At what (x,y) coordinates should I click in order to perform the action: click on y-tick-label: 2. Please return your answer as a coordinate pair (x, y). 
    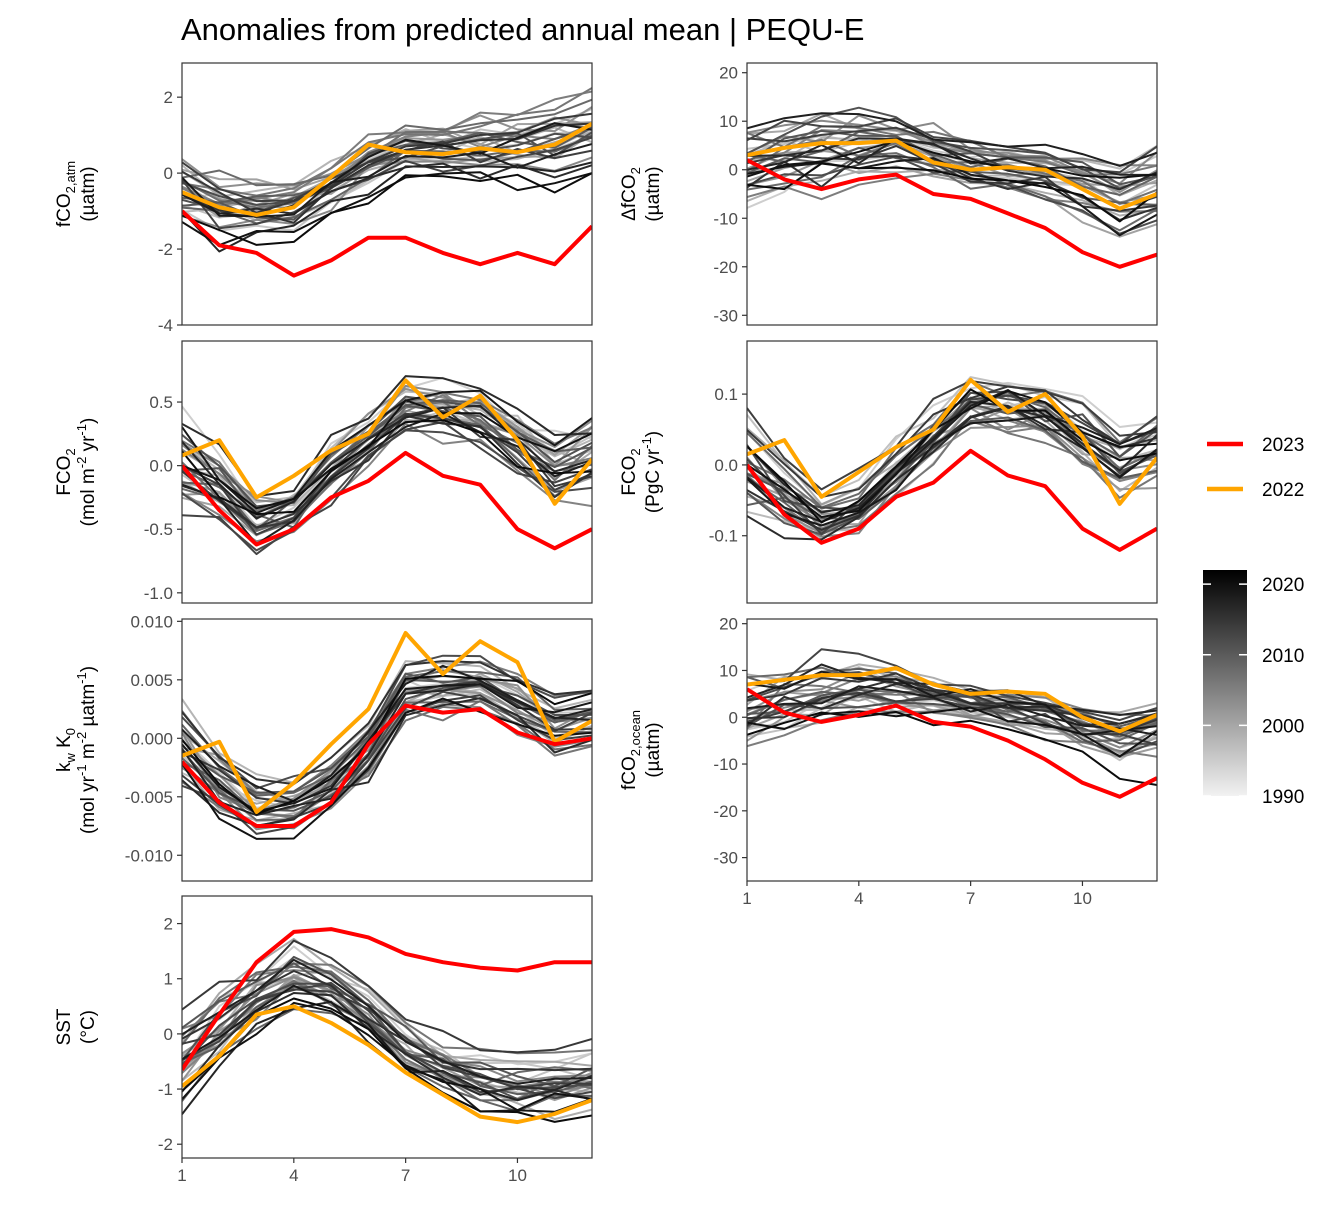
    Looking at the image, I should click on (168, 924).